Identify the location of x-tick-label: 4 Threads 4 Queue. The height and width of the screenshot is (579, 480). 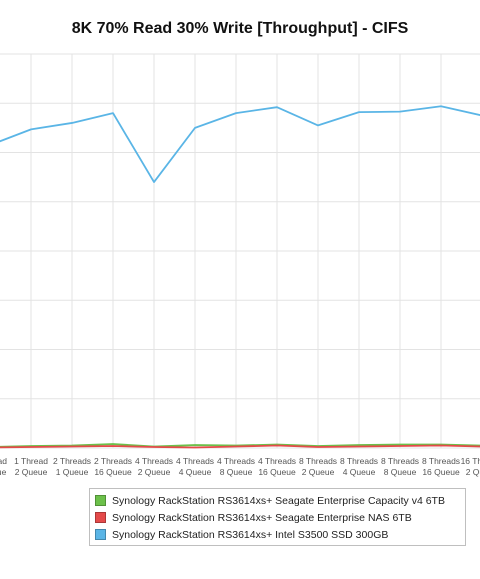
(195, 466).